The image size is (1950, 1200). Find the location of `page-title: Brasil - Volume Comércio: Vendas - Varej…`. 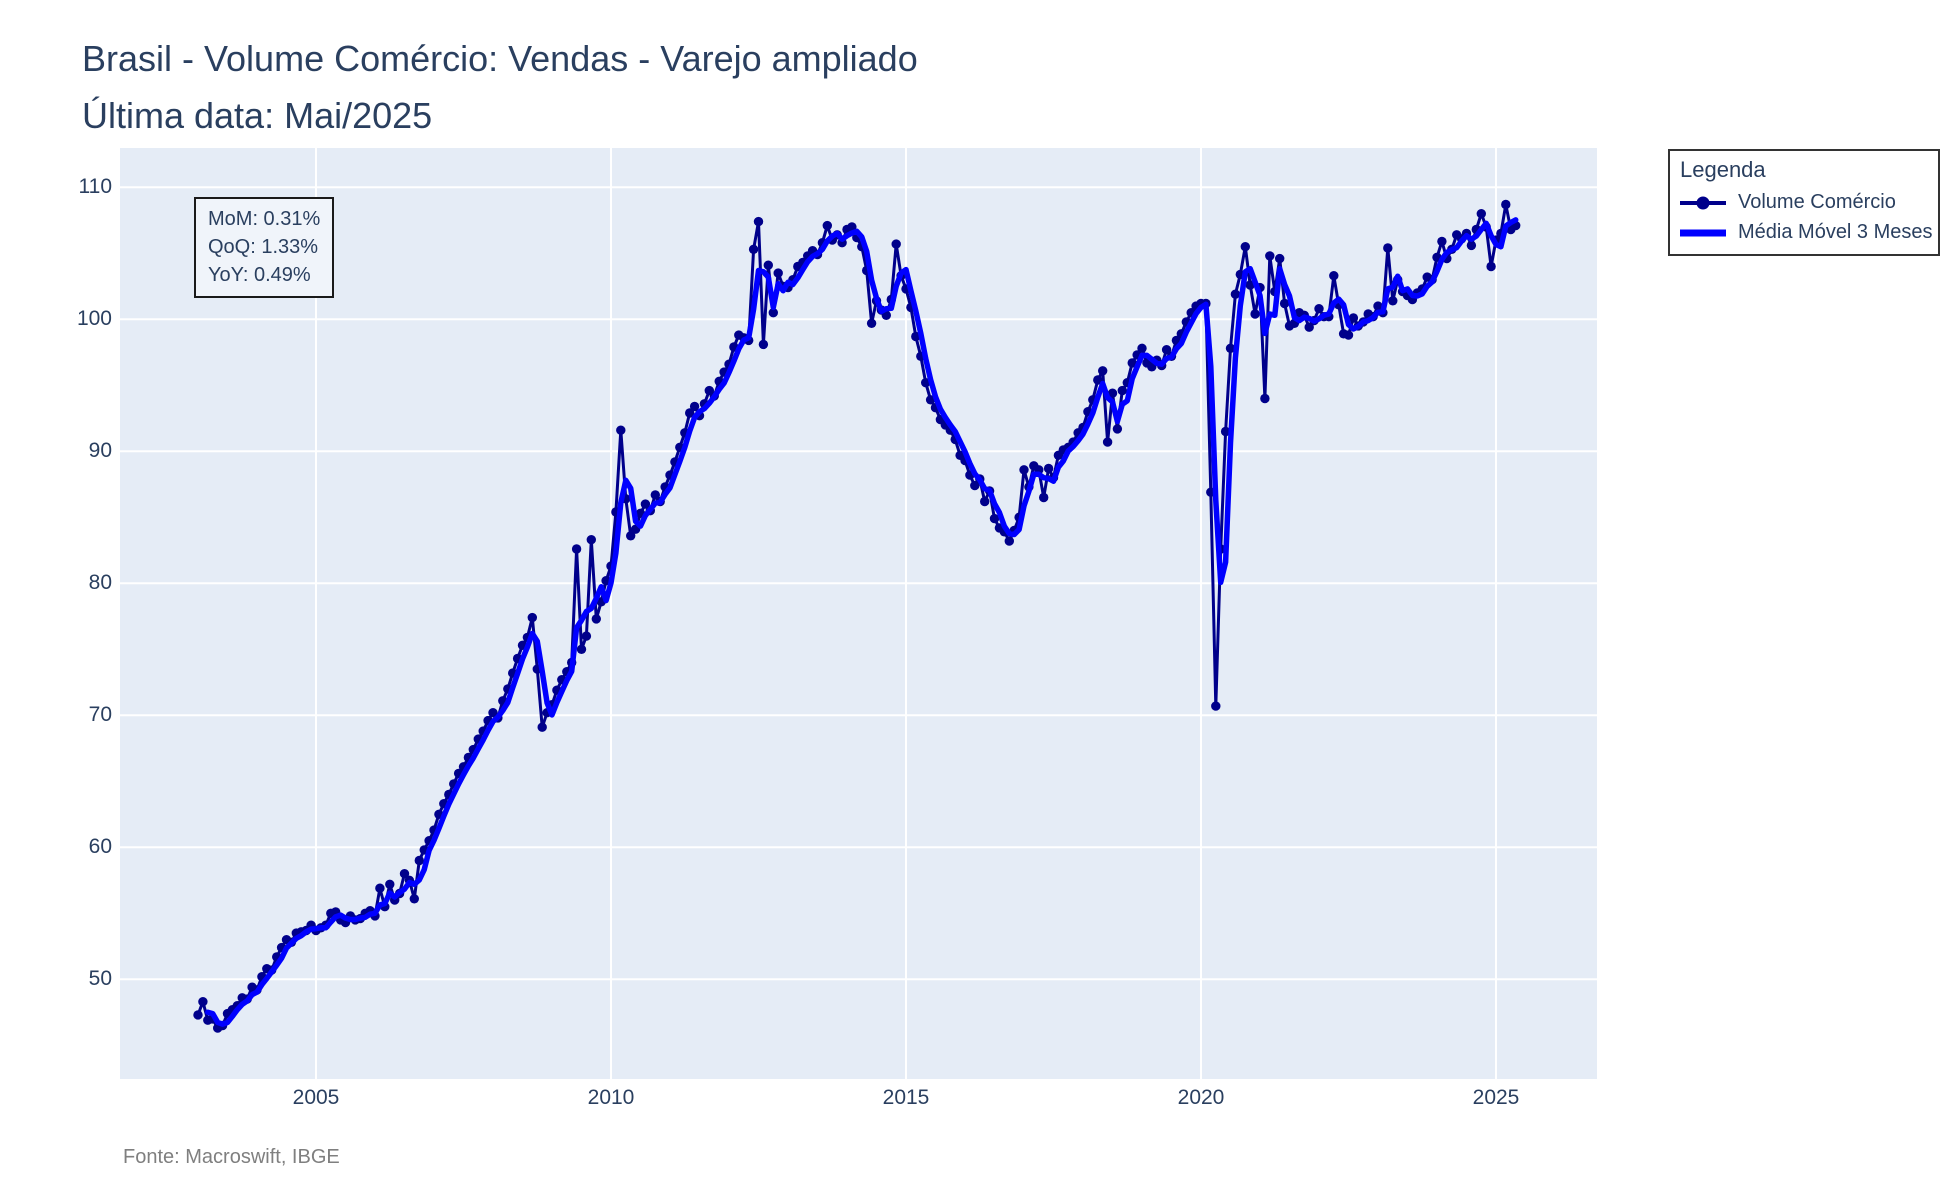

page-title: Brasil - Volume Comércio: Vendas - Varej… is located at coordinates (500, 87).